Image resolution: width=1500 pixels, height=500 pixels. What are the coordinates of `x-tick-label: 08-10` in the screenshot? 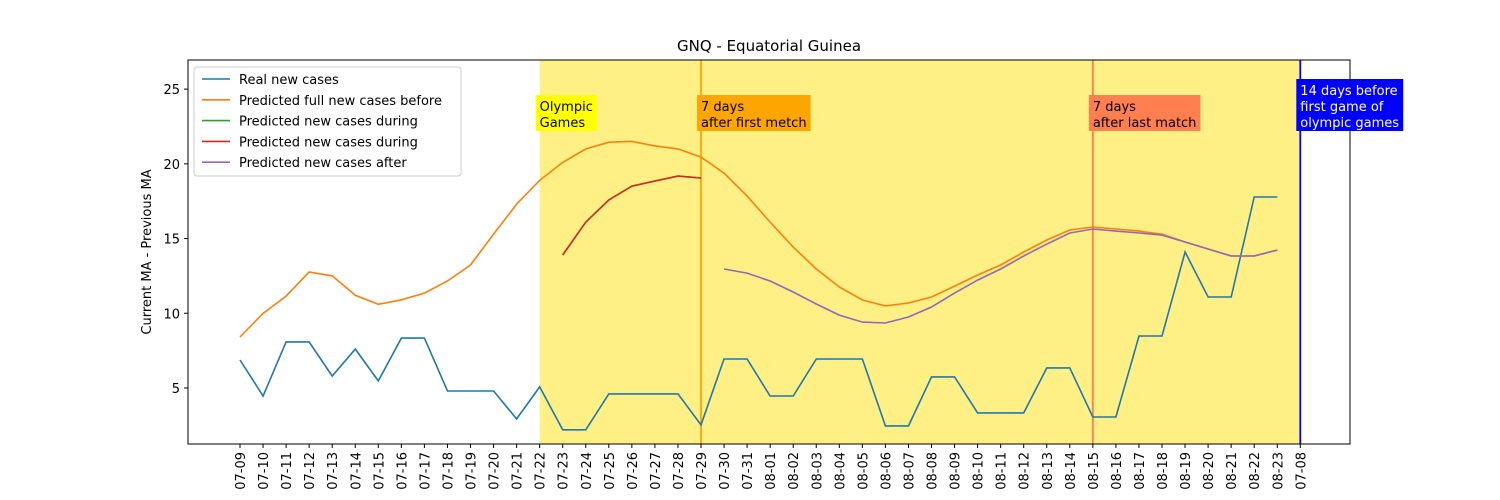 It's located at (979, 471).